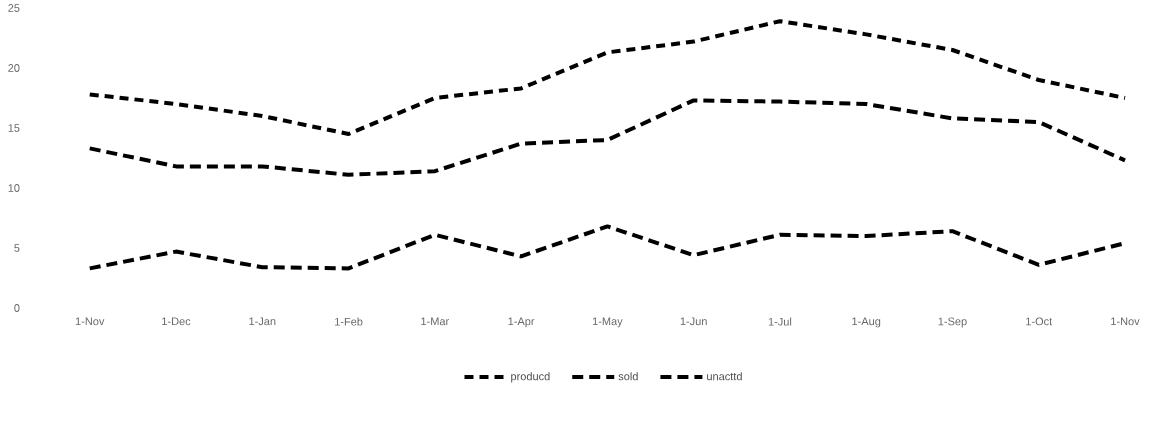 This screenshot has height=422, width=1165. Describe the element at coordinates (262, 321) in the screenshot. I see `x-tick-label: 1-Jan` at that location.